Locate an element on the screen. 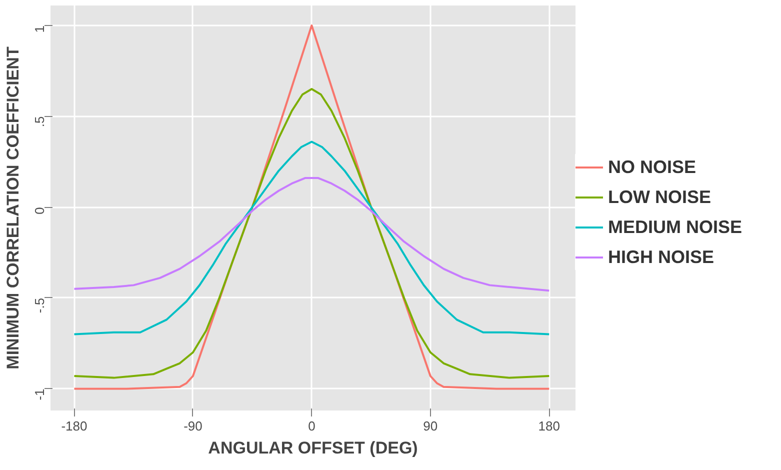  legend-label: NO NOISE is located at coordinates (652, 167).